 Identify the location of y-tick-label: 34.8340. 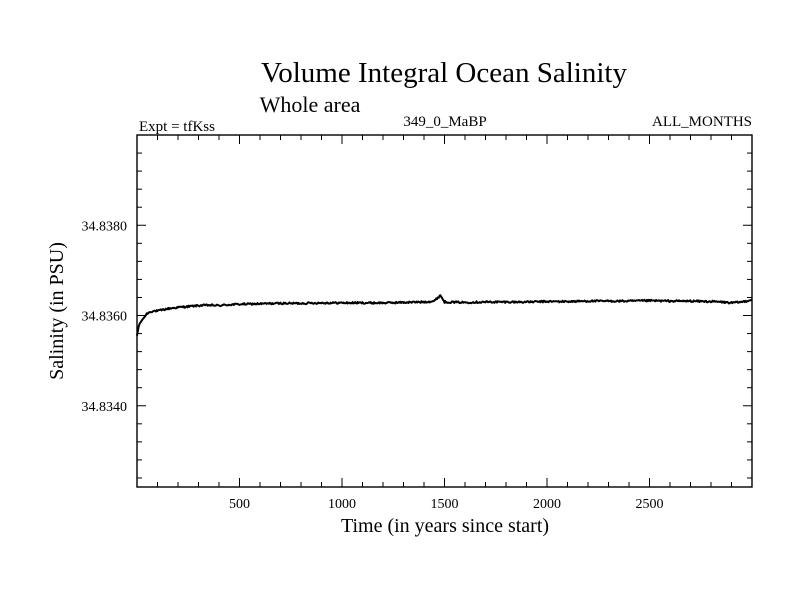
(105, 407).